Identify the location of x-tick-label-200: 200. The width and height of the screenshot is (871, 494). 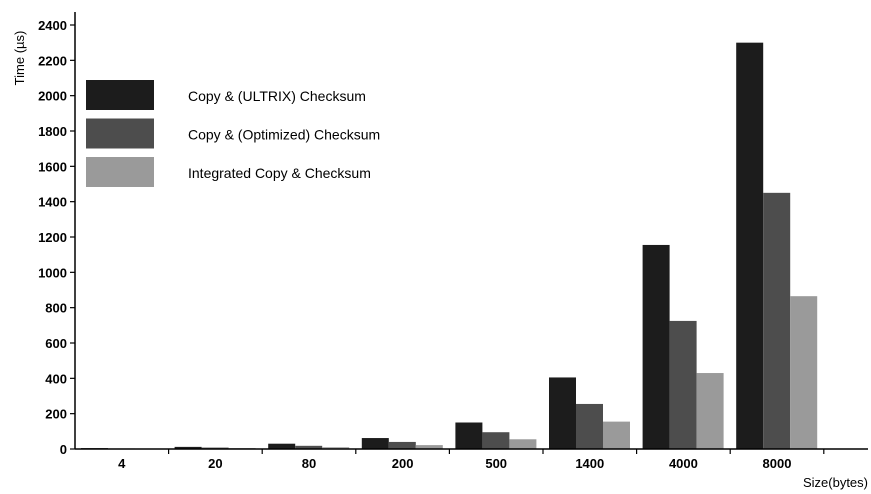
(403, 463).